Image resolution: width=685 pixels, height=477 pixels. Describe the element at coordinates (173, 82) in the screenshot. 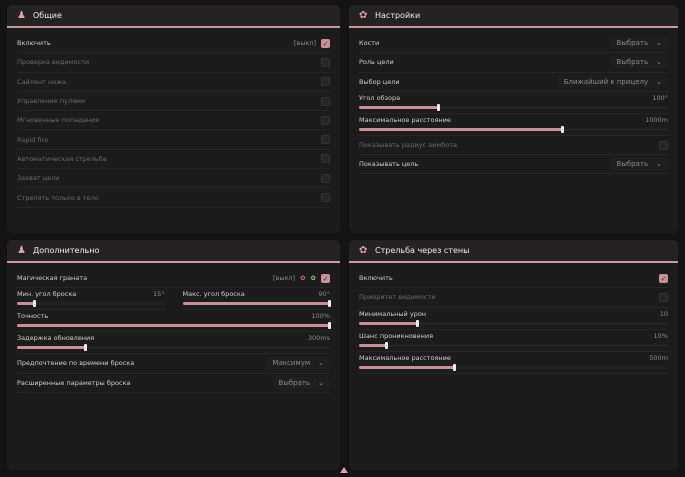

I see `checkbox-row: Сайлент ножа` at that location.